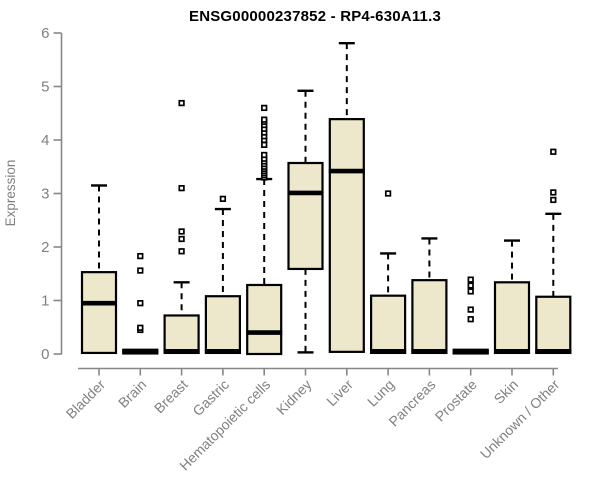 Image resolution: width=600 pixels, height=500 pixels. What do you see at coordinates (45, 301) in the screenshot?
I see `y-axis-tick-label: 1` at bounding box center [45, 301].